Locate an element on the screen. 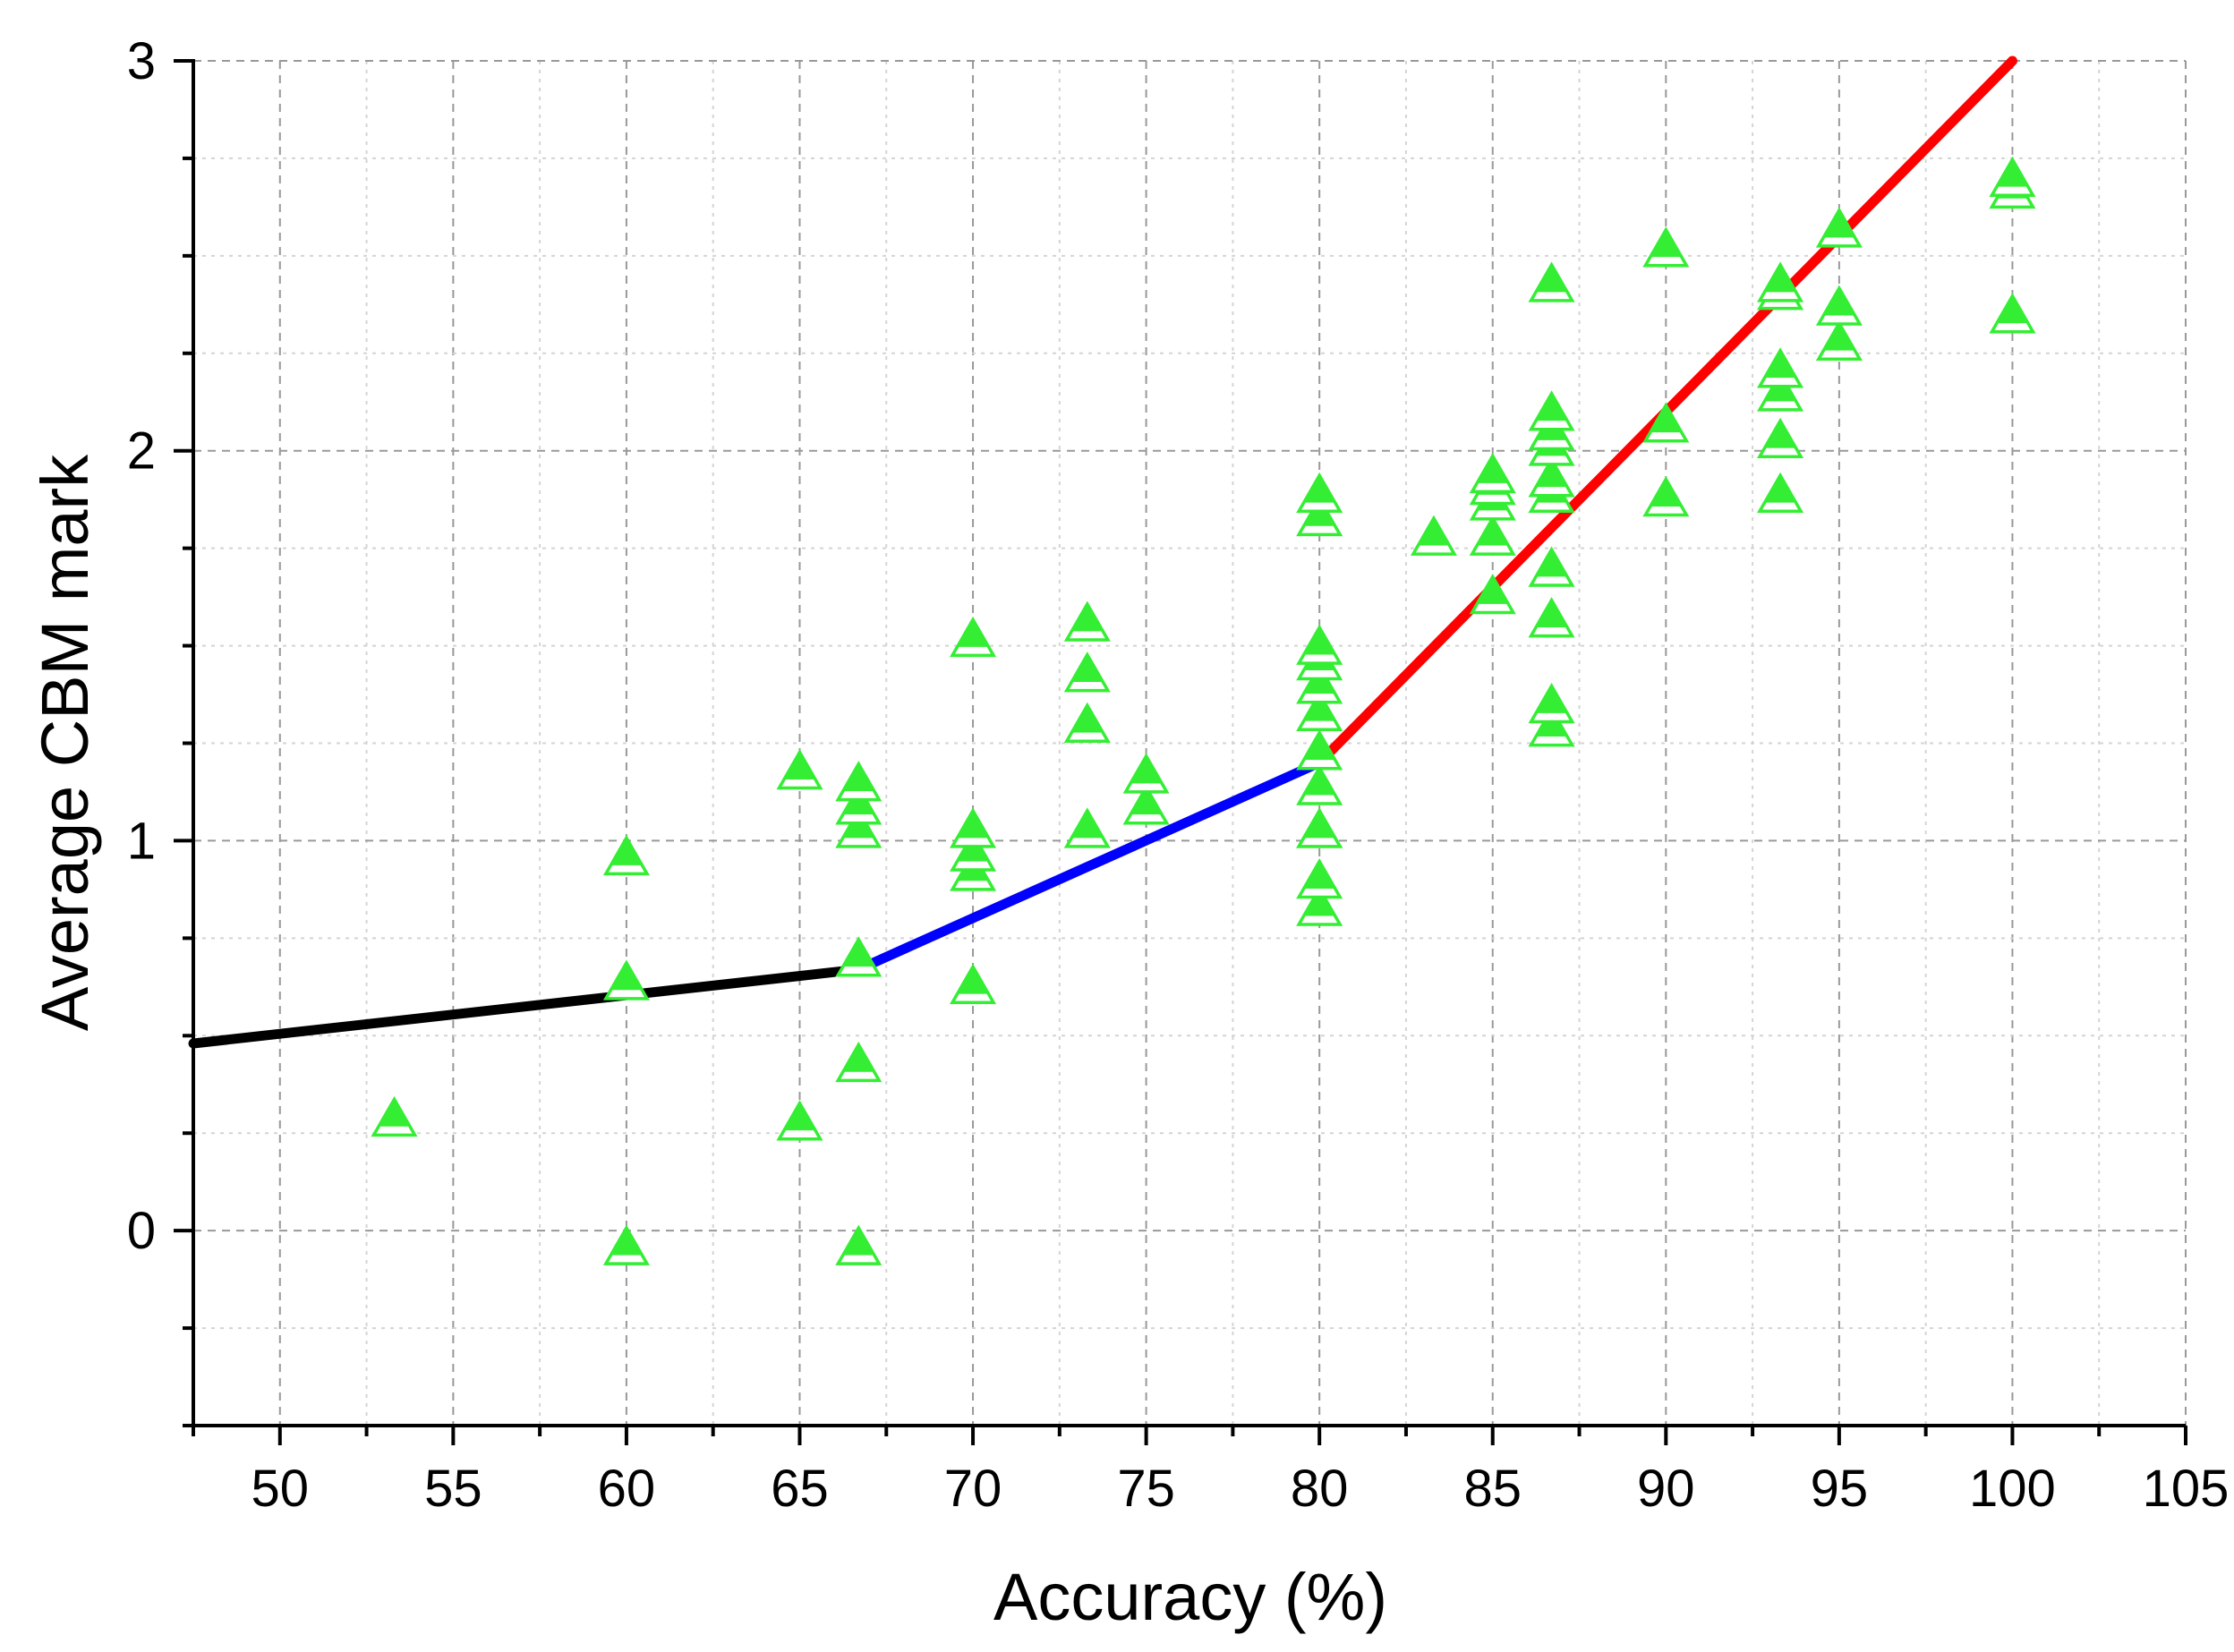 Image resolution: width=2234 pixels, height=1652 pixels. x-tick-label: 80 is located at coordinates (1320, 1489).